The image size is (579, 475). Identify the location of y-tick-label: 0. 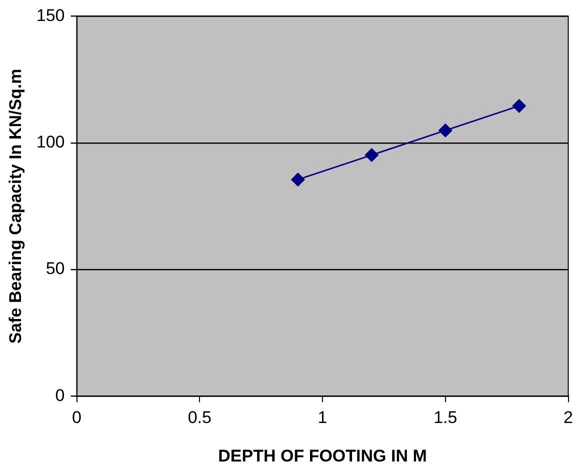
(60, 395).